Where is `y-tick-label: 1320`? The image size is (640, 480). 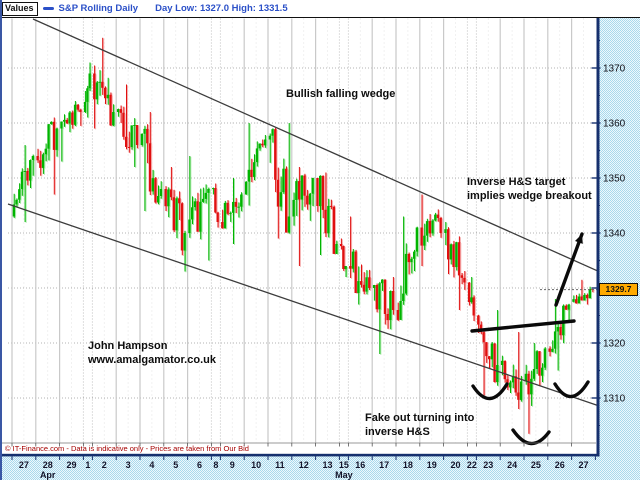 y-tick-label: 1320 is located at coordinates (614, 344).